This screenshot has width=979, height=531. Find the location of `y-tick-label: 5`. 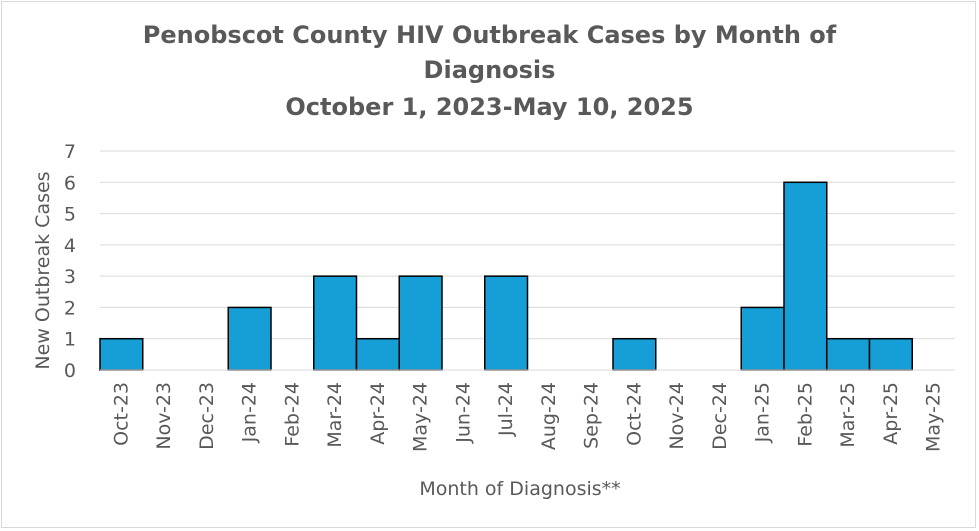

y-tick-label: 5 is located at coordinates (70, 215).